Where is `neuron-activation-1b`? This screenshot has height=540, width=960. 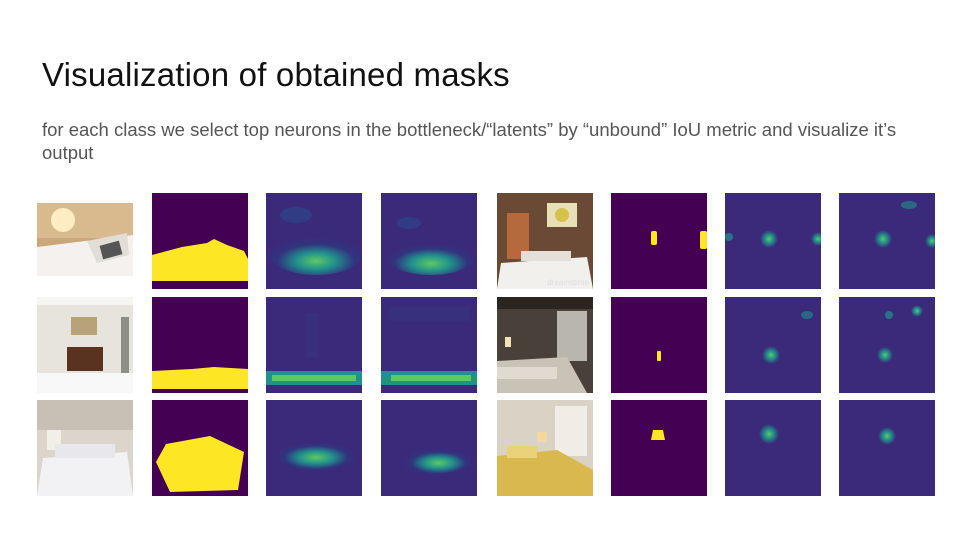 neuron-activation-1b is located at coordinates (429, 241).